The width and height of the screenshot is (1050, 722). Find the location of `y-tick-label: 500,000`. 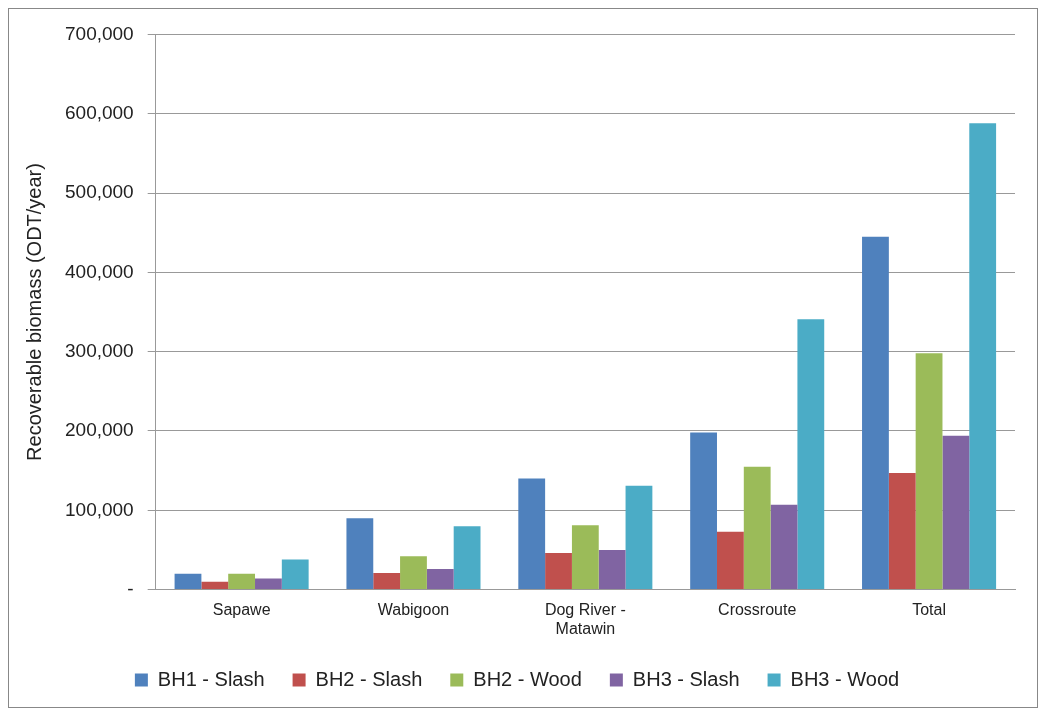

y-tick-label: 500,000 is located at coordinates (99, 192).